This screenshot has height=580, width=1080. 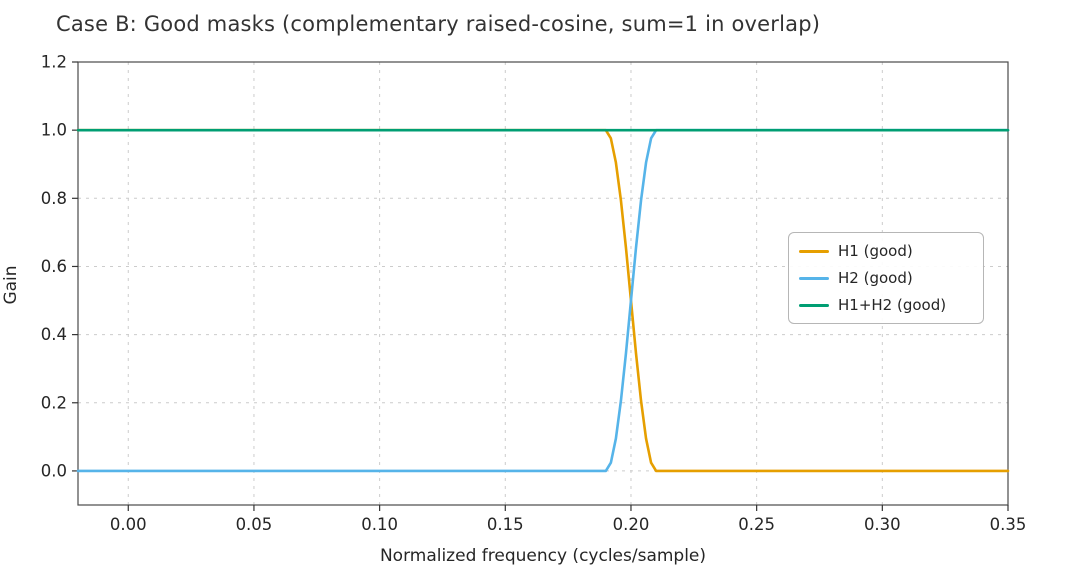 What do you see at coordinates (54, 130) in the screenshot?
I see `y-tick-label: 1.0` at bounding box center [54, 130].